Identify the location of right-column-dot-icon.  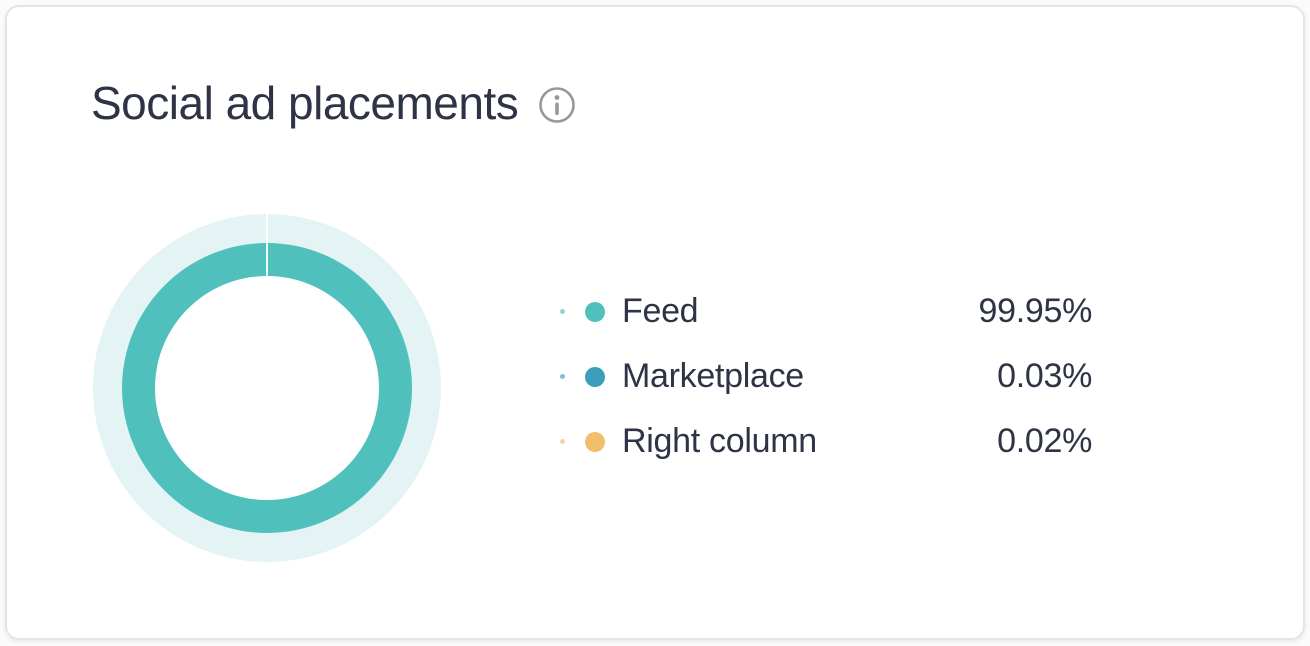
(595, 441).